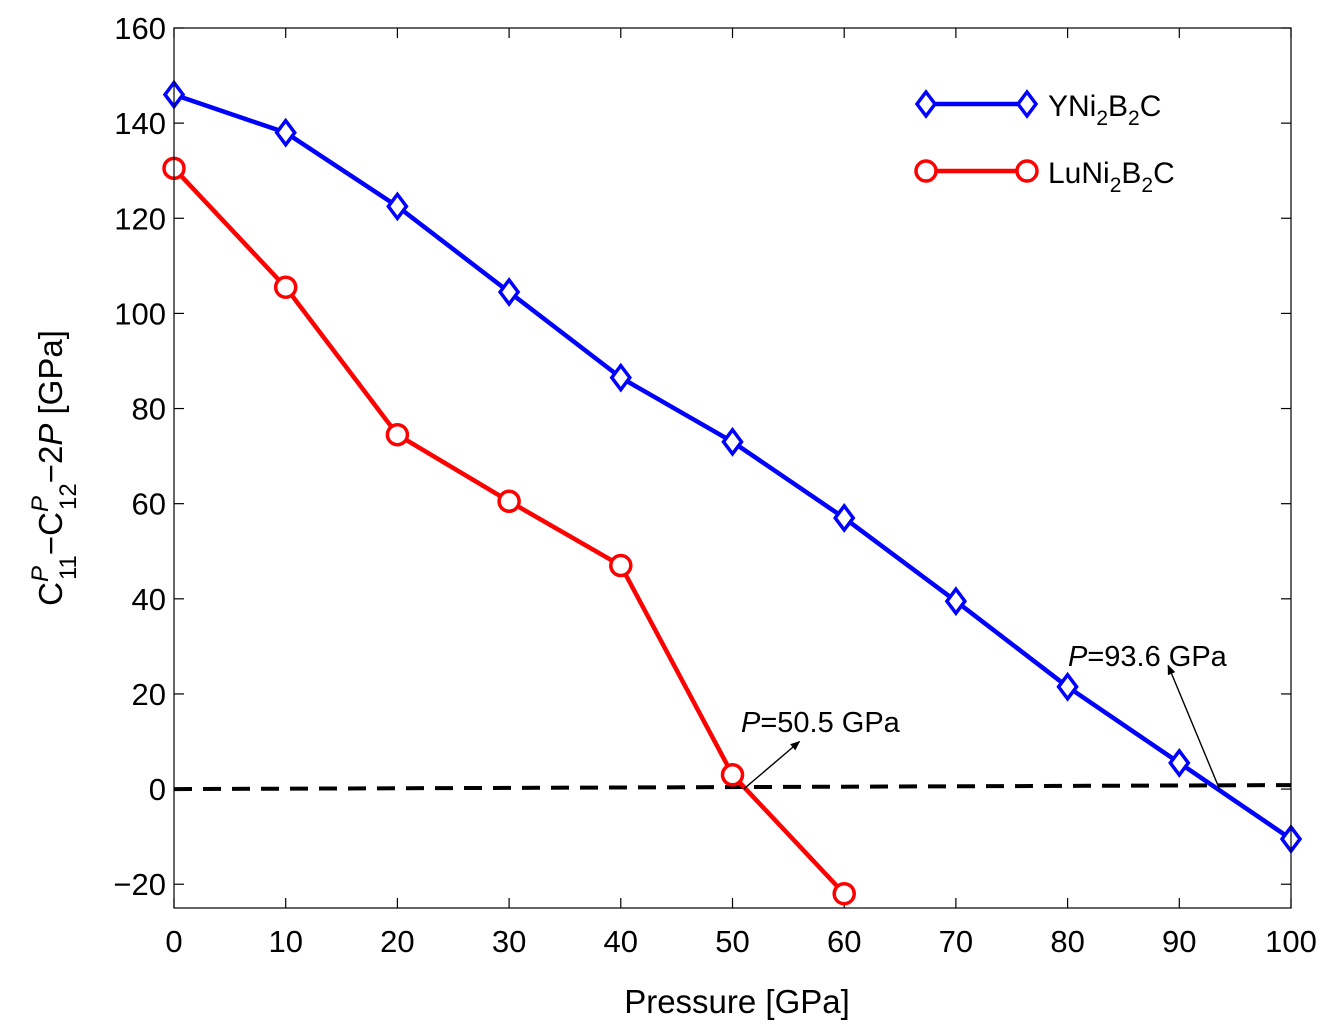 The width and height of the screenshot is (1333, 1031). What do you see at coordinates (1148, 657) in the screenshot?
I see `annotation-label: P=93.6 GPa` at bounding box center [1148, 657].